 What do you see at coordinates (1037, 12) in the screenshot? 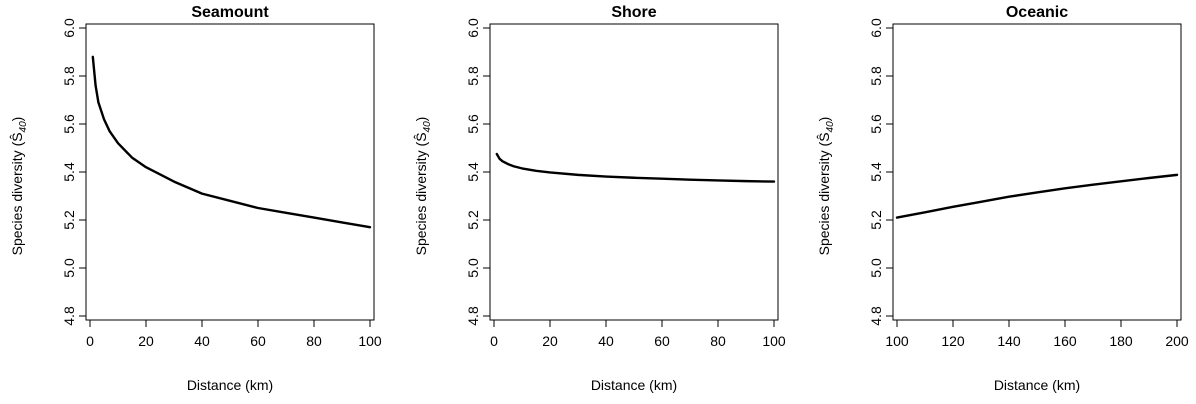
I see `panel-title: Oceanic` at bounding box center [1037, 12].